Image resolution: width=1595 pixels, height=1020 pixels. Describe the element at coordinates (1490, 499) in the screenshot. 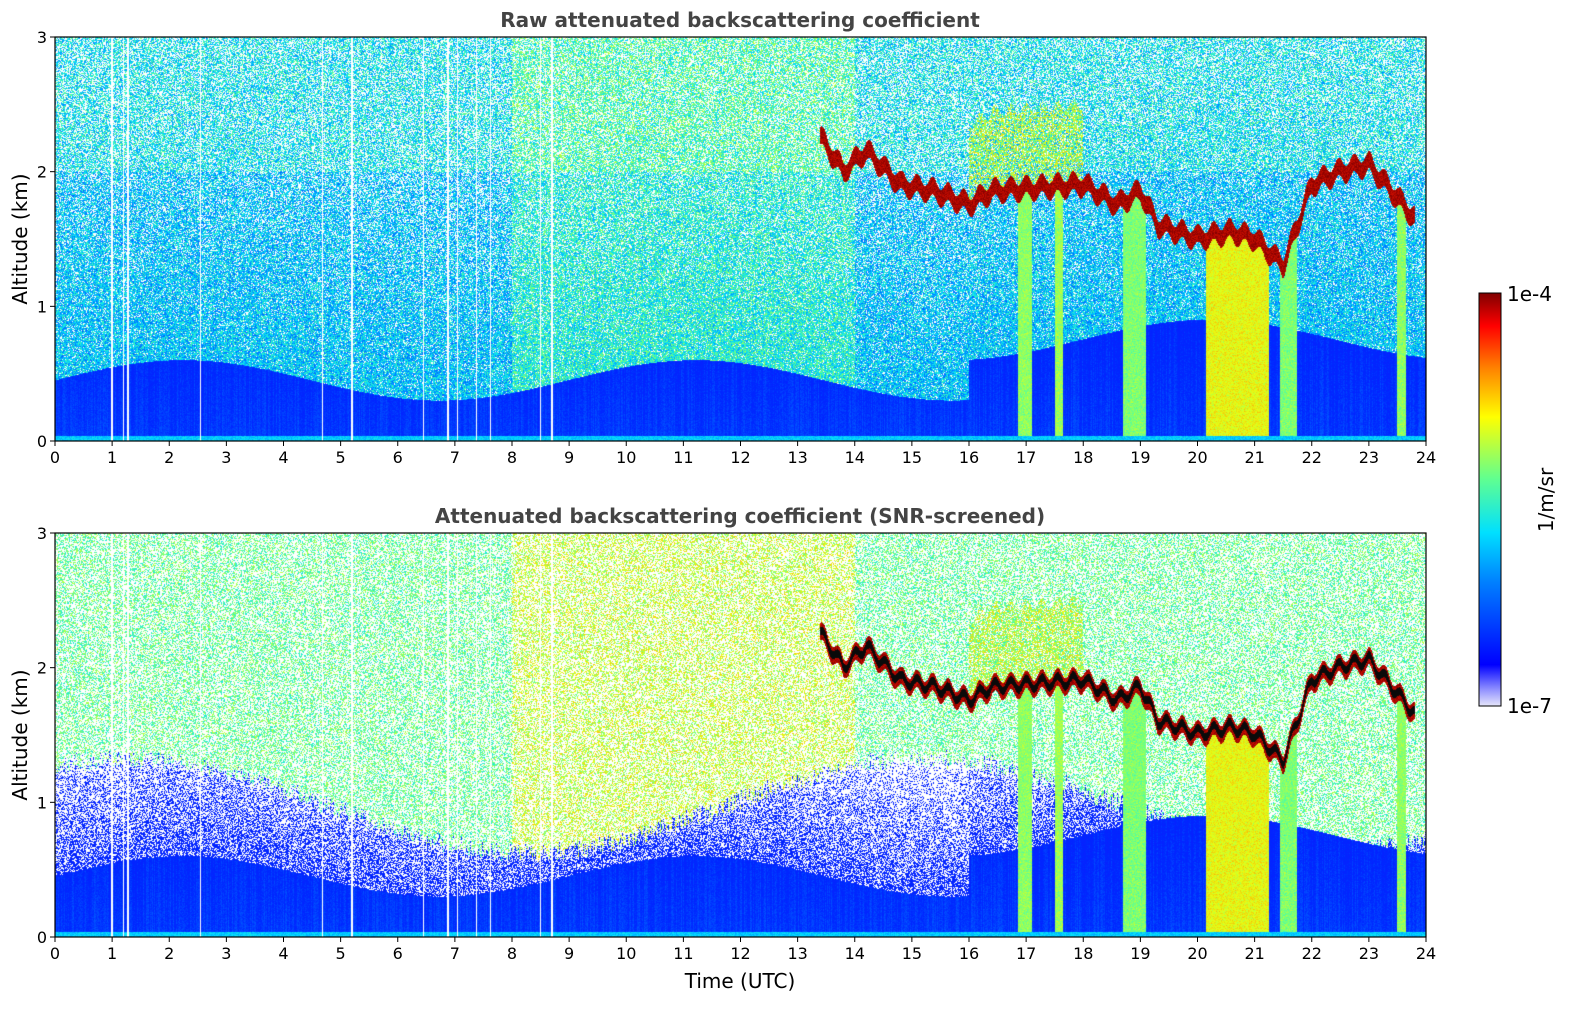

I see `colorbar-gradient` at that location.